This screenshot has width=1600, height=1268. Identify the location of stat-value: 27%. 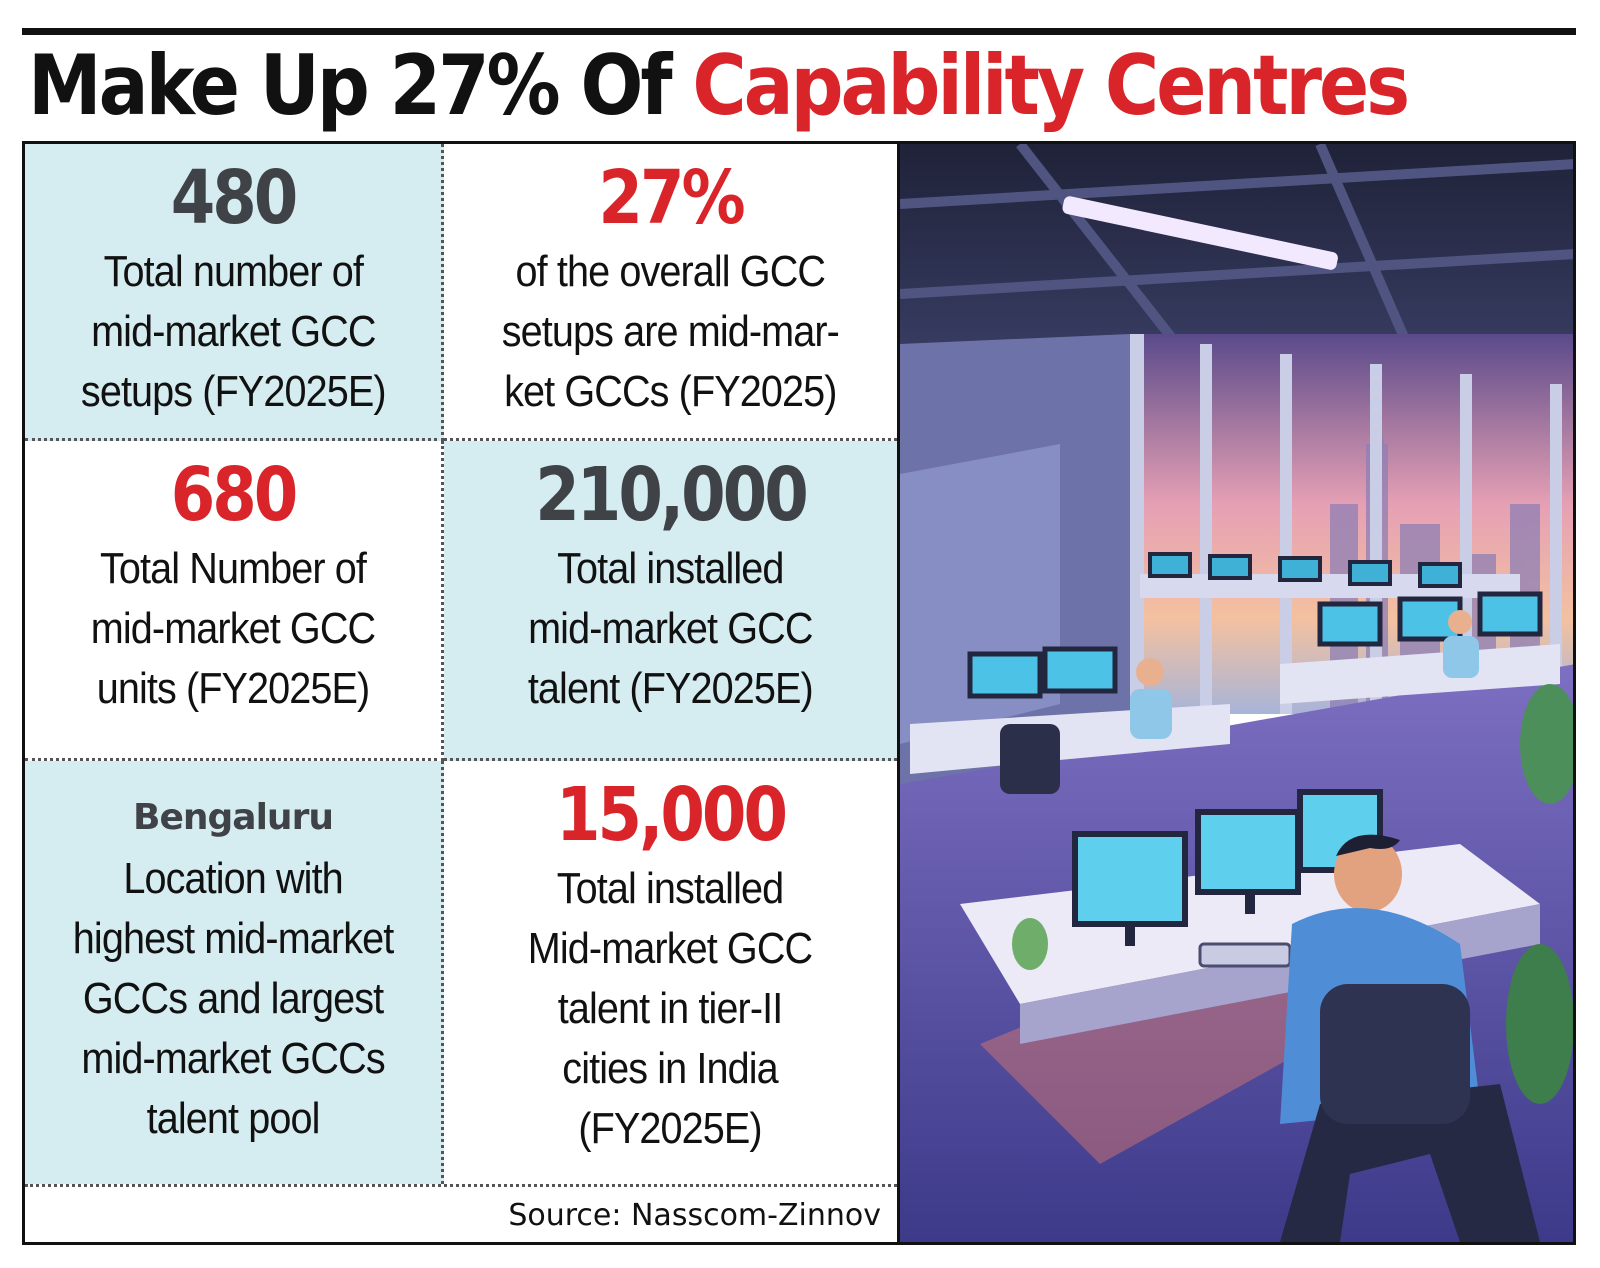
(671, 199).